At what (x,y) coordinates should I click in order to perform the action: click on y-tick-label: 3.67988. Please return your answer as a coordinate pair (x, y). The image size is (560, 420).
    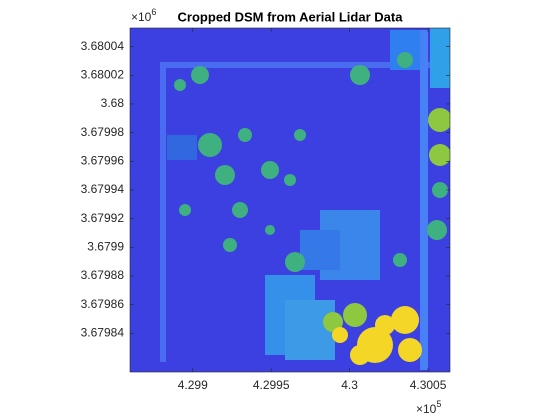
    Looking at the image, I should click on (103, 275).